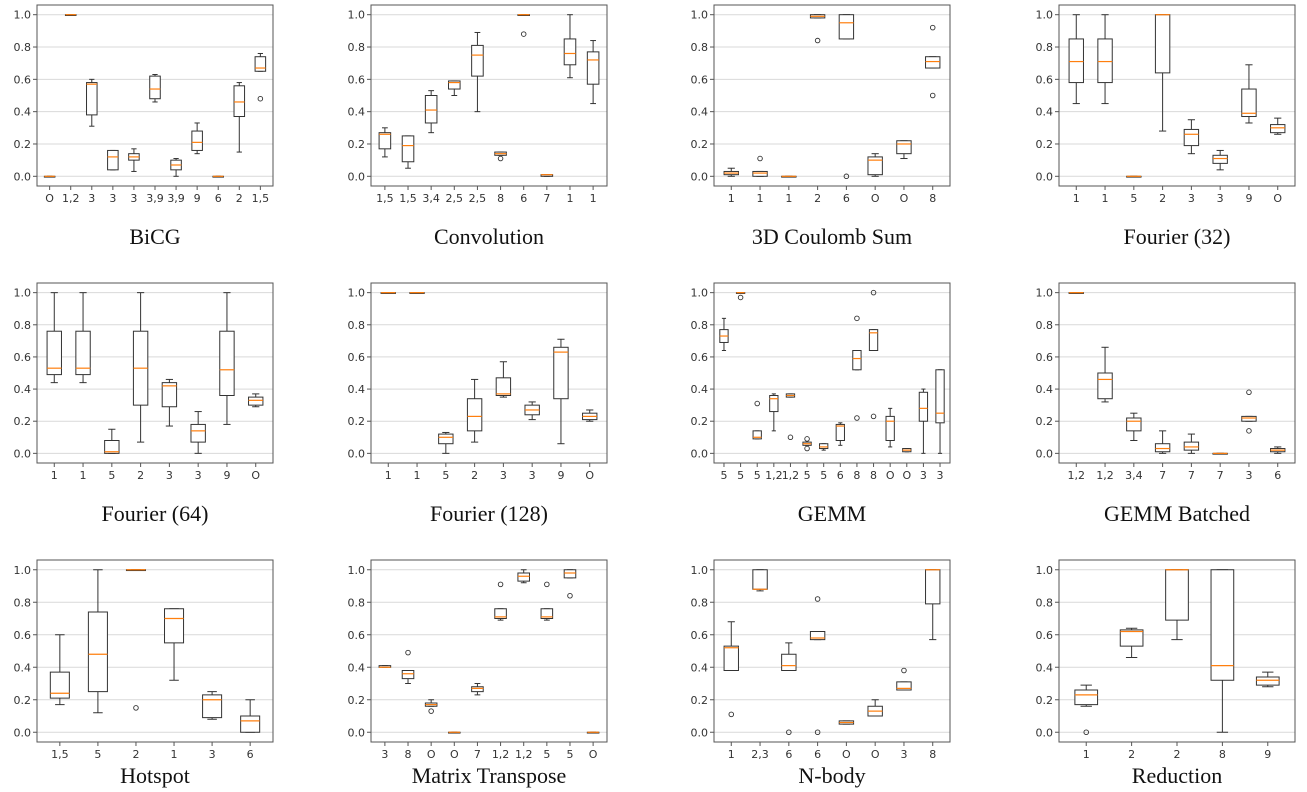 Image resolution: width=1307 pixels, height=792 pixels. Describe the element at coordinates (821, 126) in the screenshot. I see `chart-panel: 0.0 0.2 0.4 0.6 0.8 1.0 1 1 1 2 6 O O 8 3D Coulomb Sum` at that location.